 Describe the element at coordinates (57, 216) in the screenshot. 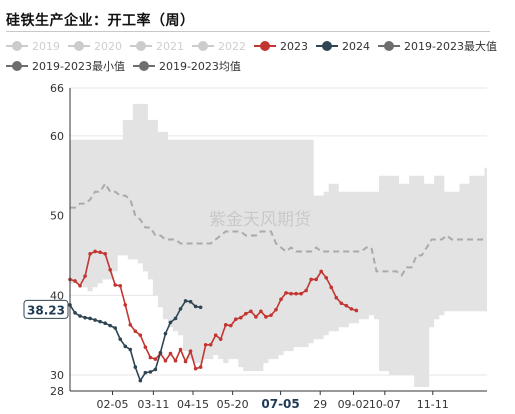

I see `y-tick-label-50: 50` at that location.